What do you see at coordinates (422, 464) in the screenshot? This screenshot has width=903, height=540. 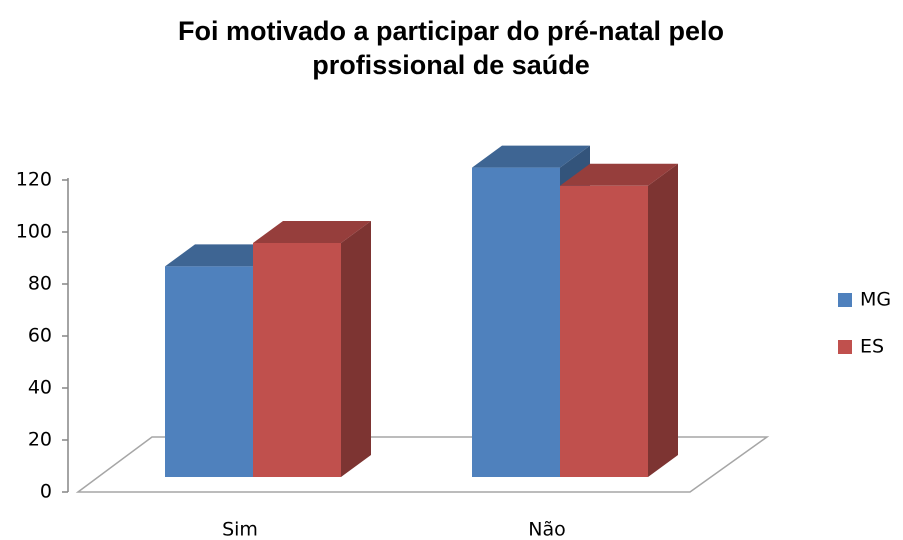 I see `floor` at bounding box center [422, 464].